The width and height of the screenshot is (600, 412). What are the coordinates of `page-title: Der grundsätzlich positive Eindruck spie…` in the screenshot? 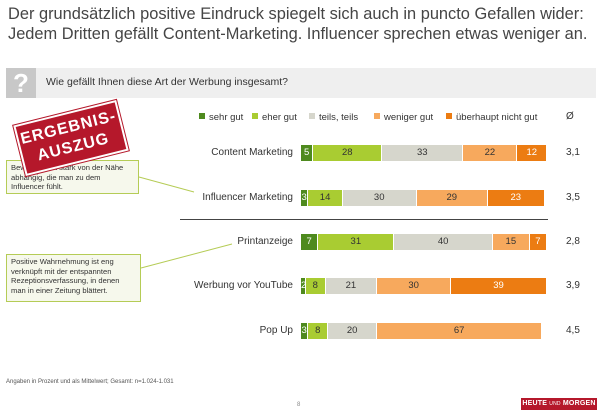 It's located at (303, 24).